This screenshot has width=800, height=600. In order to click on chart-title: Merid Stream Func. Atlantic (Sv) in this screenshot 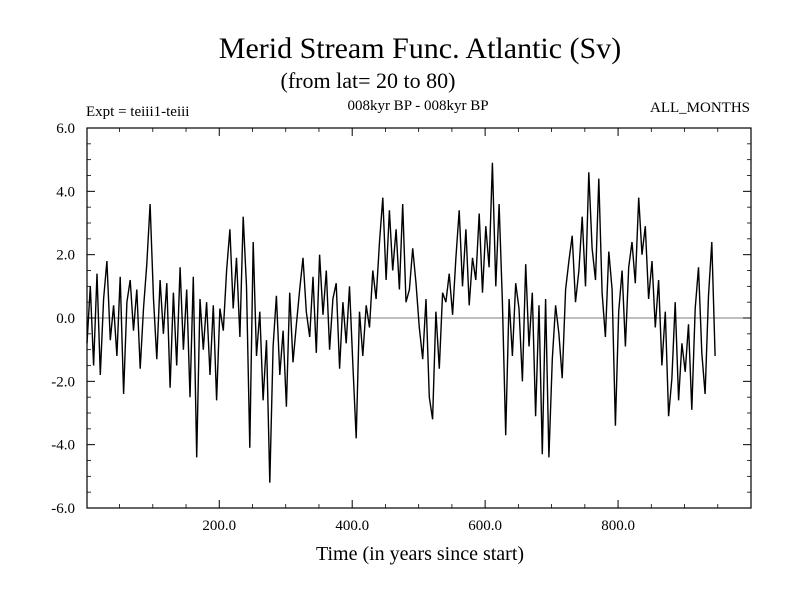, I will do `click(420, 48)`.